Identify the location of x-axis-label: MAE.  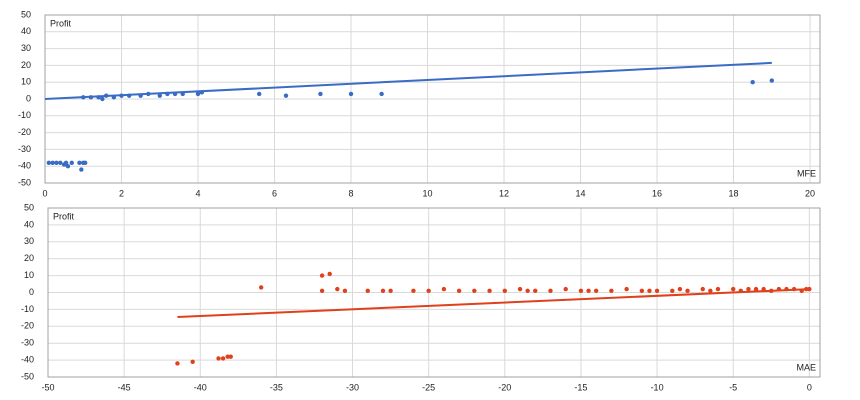
(806, 367).